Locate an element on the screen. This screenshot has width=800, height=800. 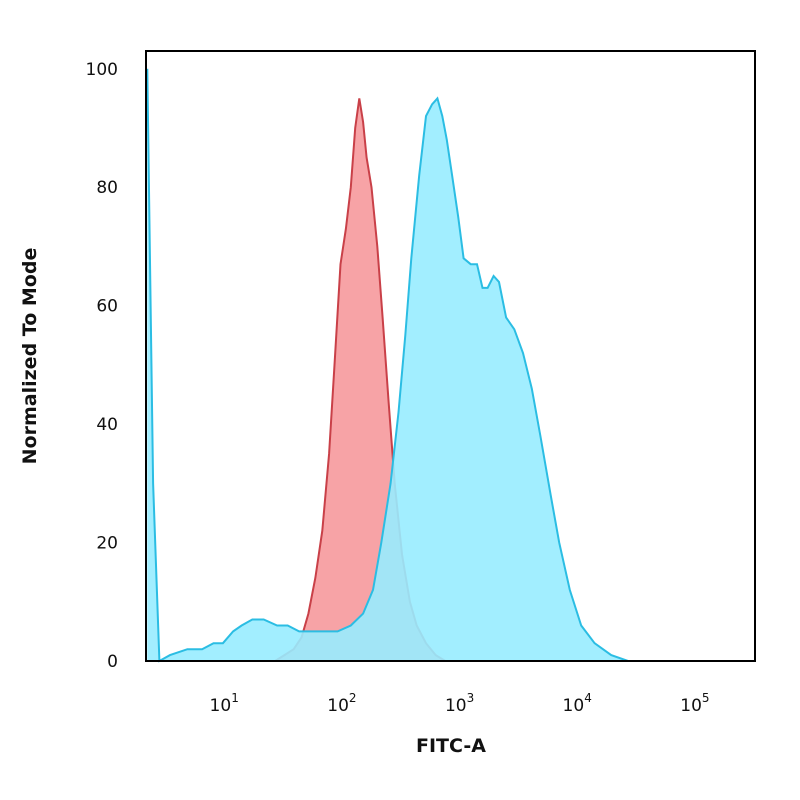
y-tick-label: 0 is located at coordinates (112, 662).